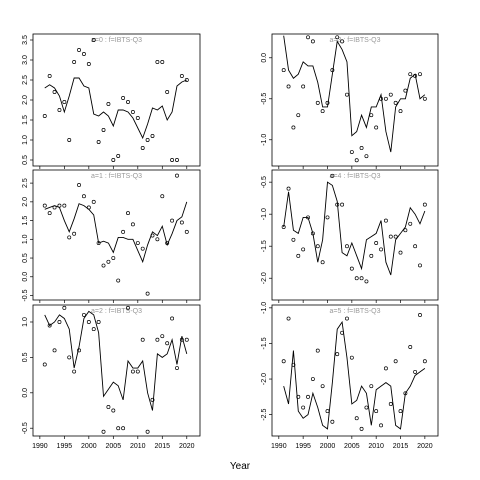  Describe the element at coordinates (264, 343) in the screenshot. I see `y-tick-label: -1.5` at that location.